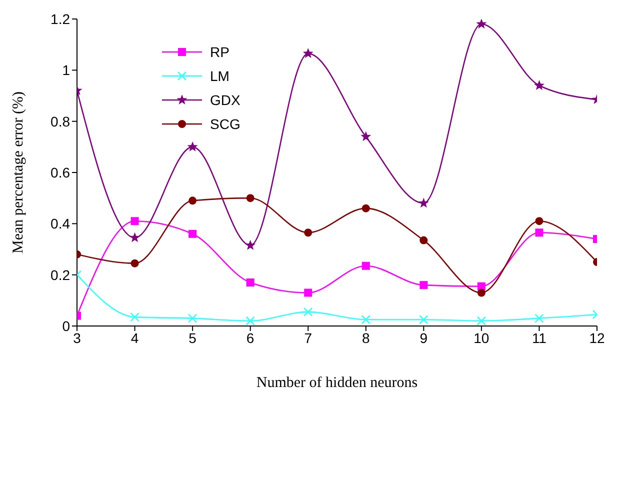 The height and width of the screenshot is (489, 617). Describe the element at coordinates (424, 338) in the screenshot. I see `x-tick-label: 9` at that location.